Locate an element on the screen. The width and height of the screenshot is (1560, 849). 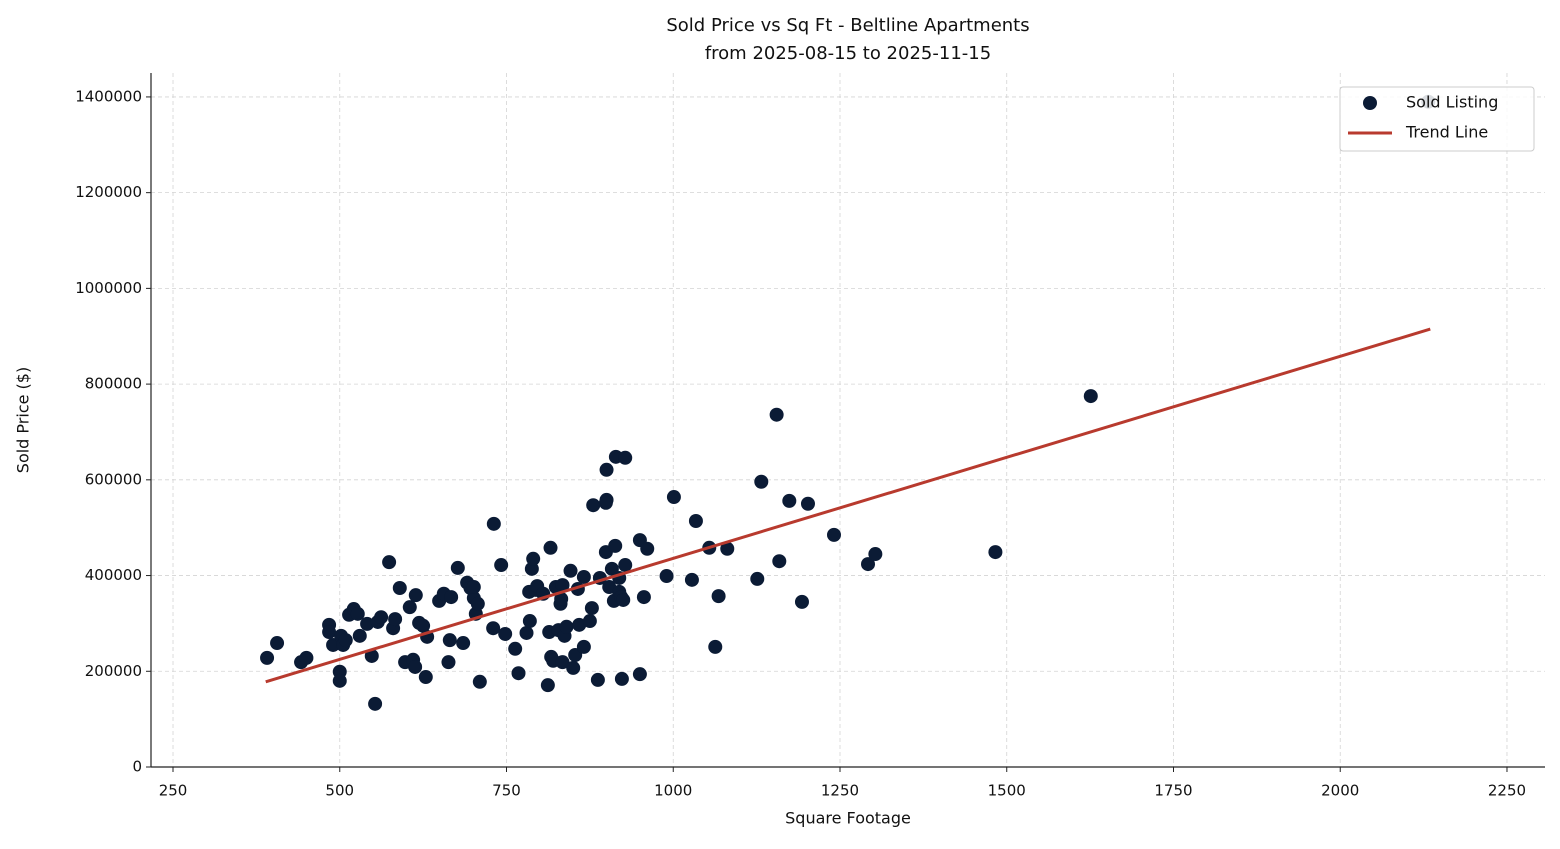
chart-subtitle: from 2025-08-15 to 2025-11-15 is located at coordinates (848, 53).